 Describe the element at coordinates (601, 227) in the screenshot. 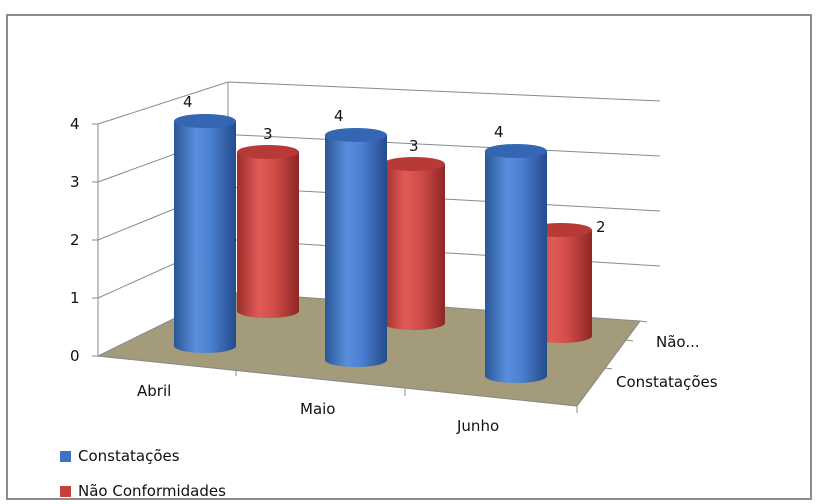

I see `data-label: 2` at that location.